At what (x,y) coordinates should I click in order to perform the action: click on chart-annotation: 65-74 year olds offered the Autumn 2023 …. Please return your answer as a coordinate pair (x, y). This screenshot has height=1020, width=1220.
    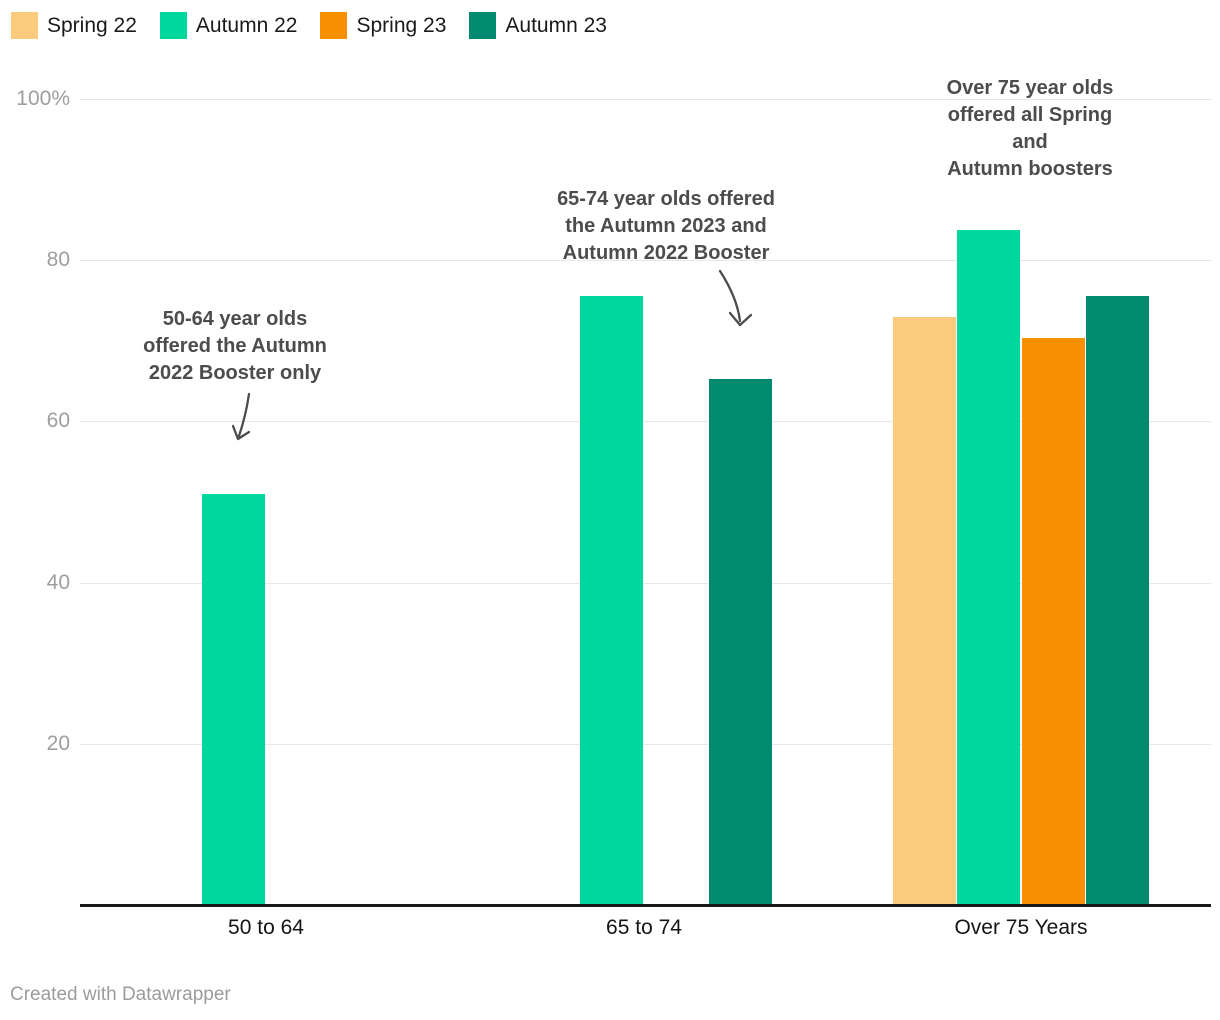
    Looking at the image, I should click on (666, 226).